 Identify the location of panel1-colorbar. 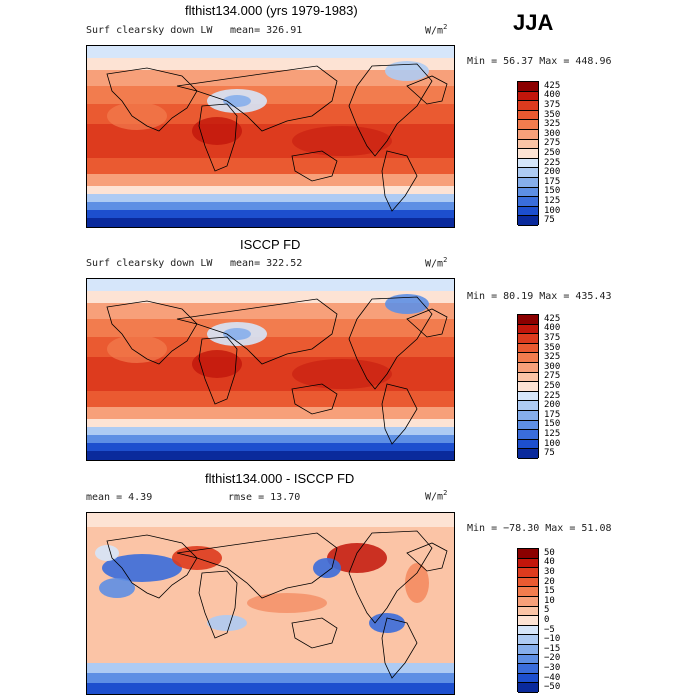
(528, 153).